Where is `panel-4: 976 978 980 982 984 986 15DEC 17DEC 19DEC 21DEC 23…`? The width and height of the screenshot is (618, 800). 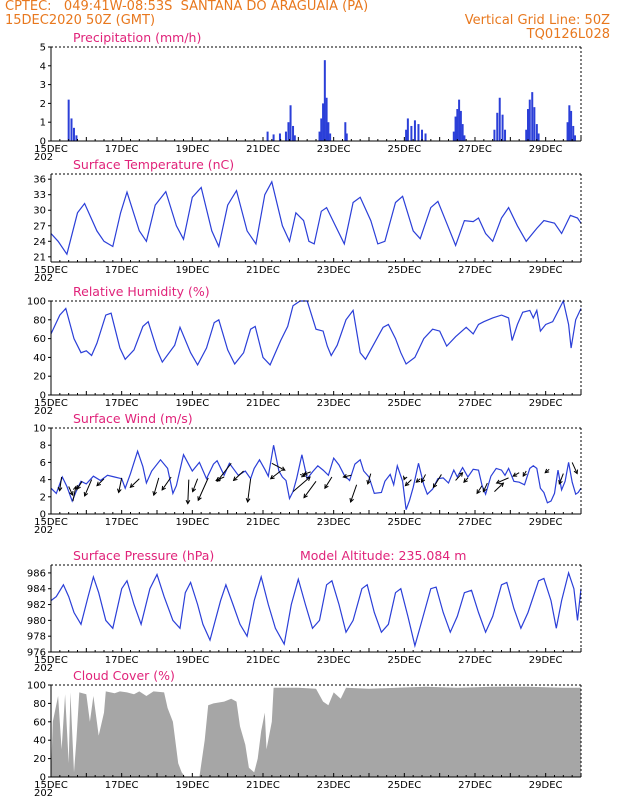 panel-4: 976 978 980 982 984 986 15DEC 17DEC 19DEC 21DEC 23… is located at coordinates (304, 611).